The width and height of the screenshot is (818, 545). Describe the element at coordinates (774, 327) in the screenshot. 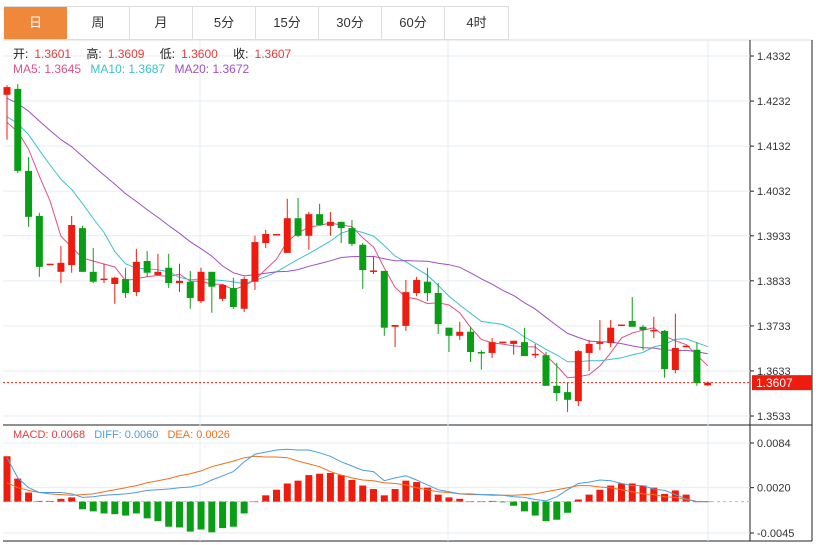

I see `price-tick-label: 1.3733` at that location.